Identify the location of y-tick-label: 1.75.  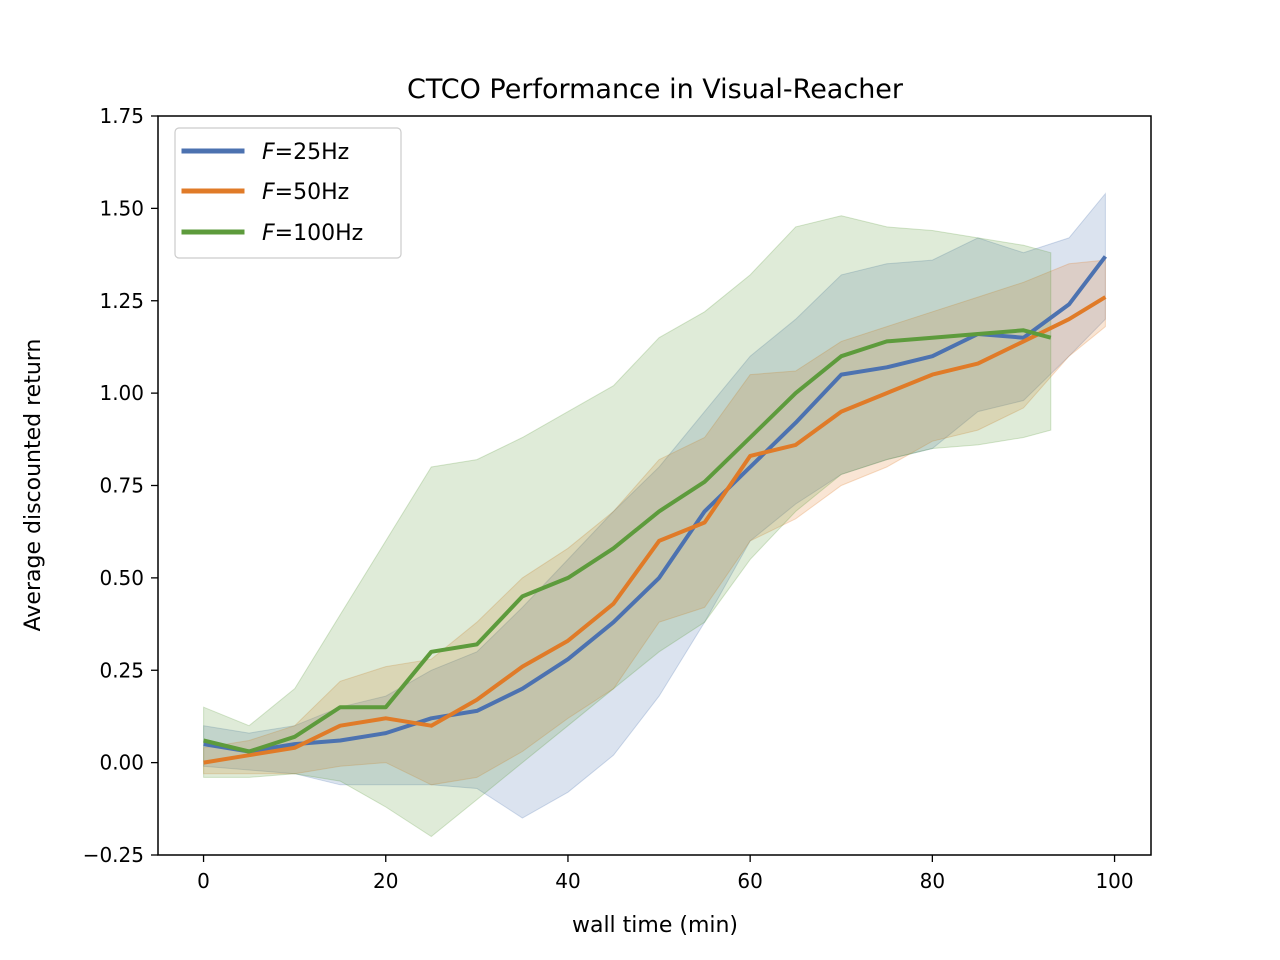
(121, 116).